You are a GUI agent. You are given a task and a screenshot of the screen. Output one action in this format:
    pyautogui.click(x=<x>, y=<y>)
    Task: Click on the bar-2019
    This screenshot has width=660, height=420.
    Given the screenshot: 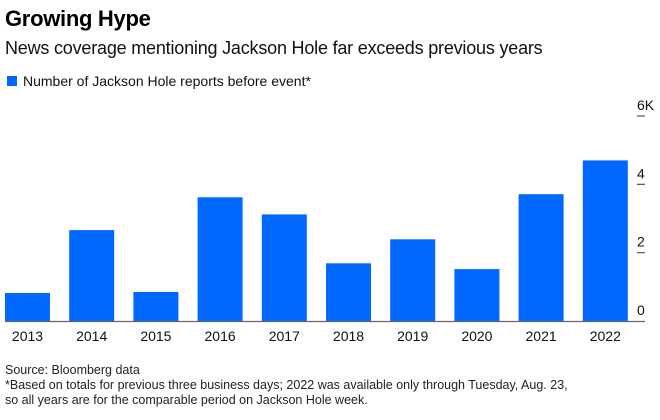 What is the action you would take?
    pyautogui.click(x=413, y=280)
    